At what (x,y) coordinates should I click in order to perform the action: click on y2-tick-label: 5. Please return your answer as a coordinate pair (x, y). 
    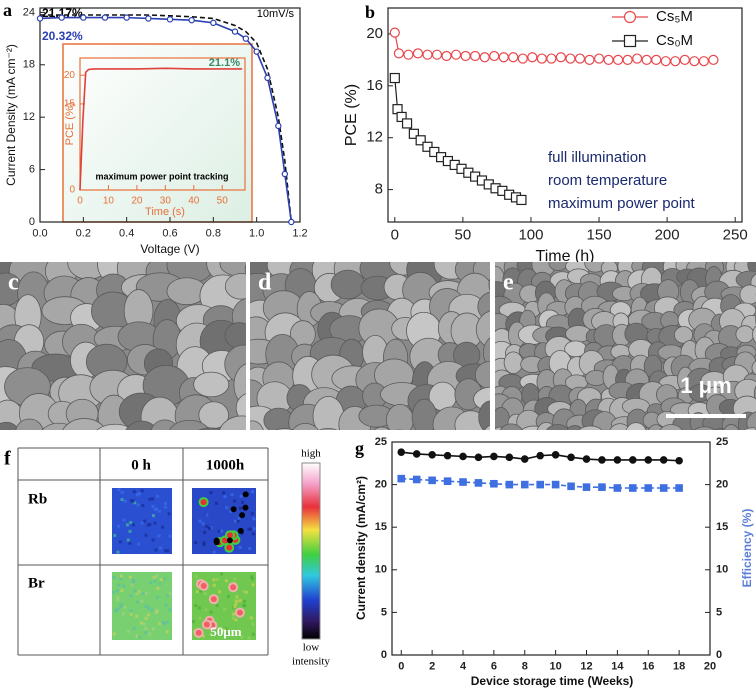
    Looking at the image, I should click on (719, 612).